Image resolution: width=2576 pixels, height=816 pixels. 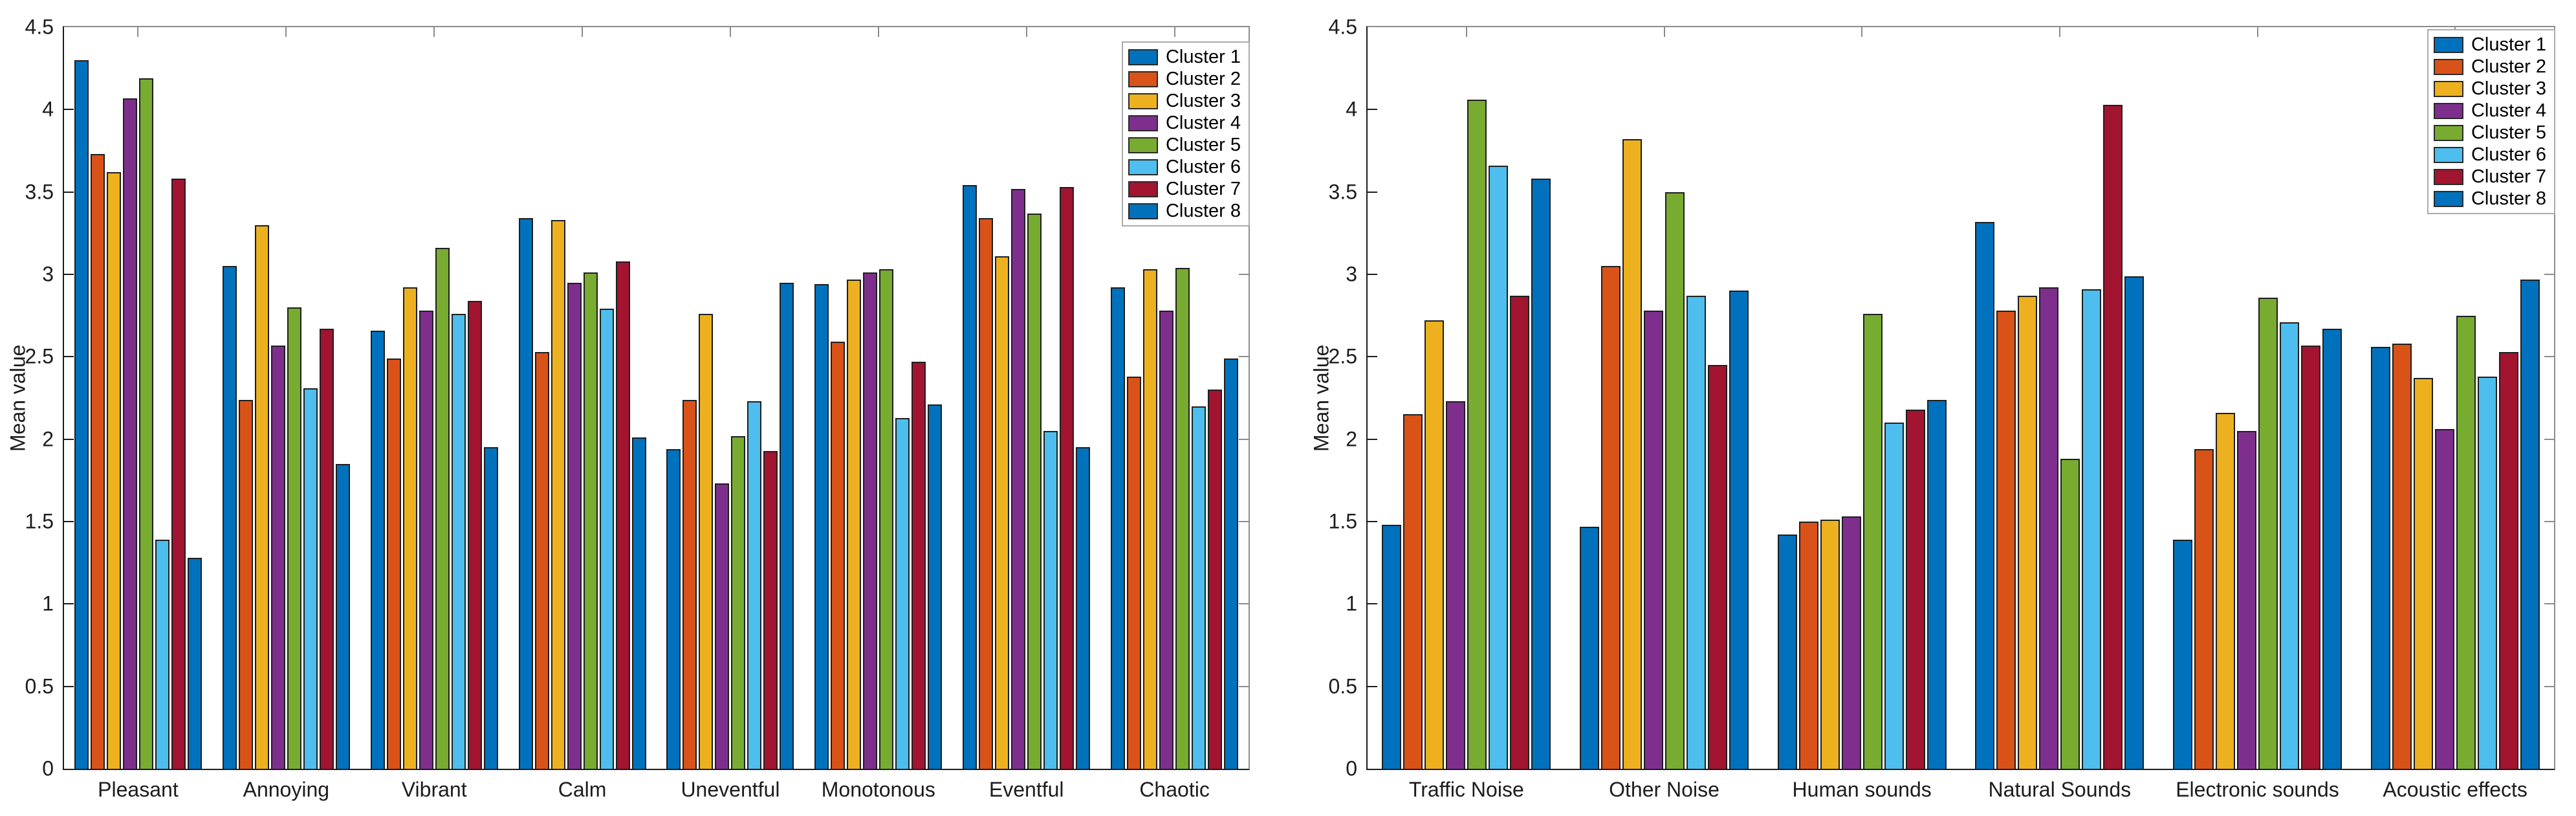 What do you see at coordinates (558, 494) in the screenshot?
I see `bar-cluster-3-calm` at bounding box center [558, 494].